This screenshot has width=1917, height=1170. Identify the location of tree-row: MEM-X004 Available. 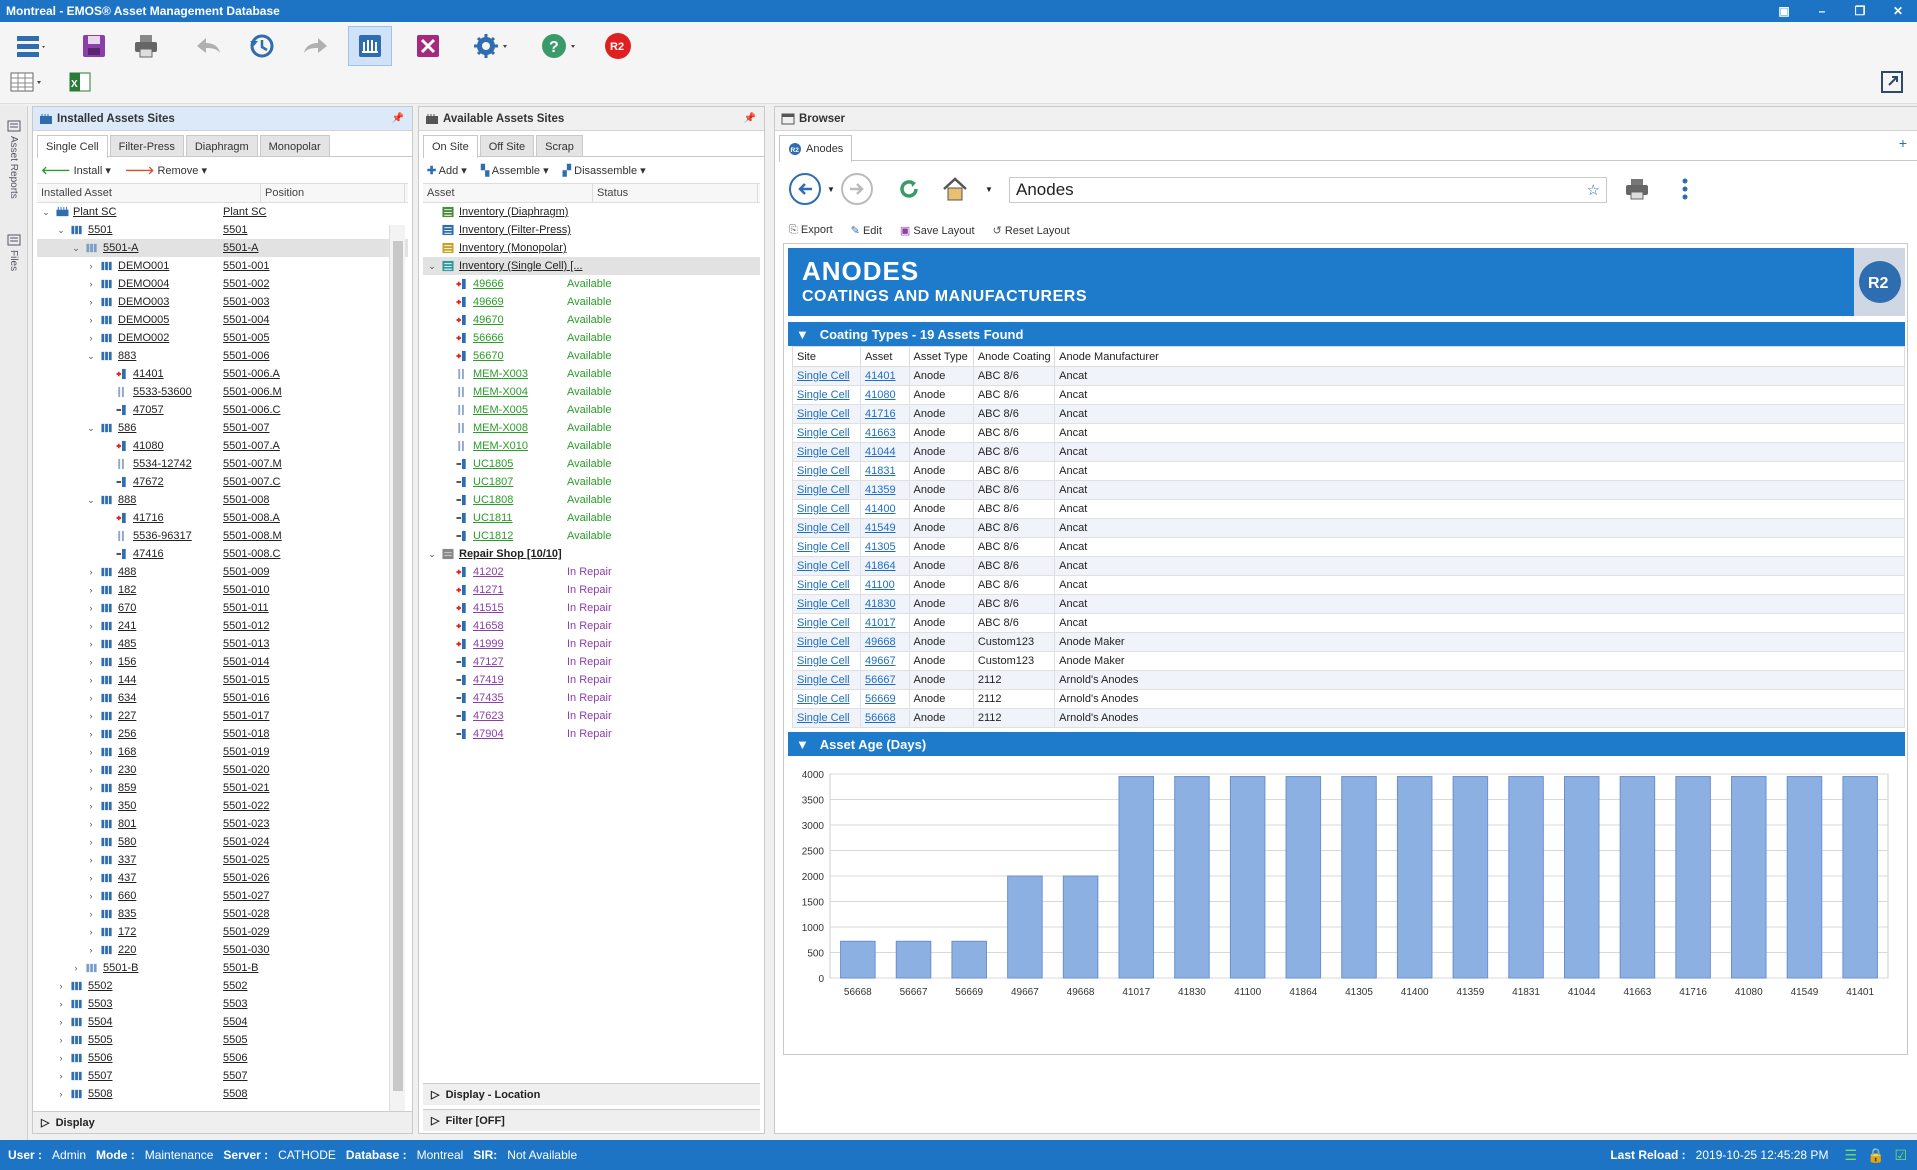
(591, 392).